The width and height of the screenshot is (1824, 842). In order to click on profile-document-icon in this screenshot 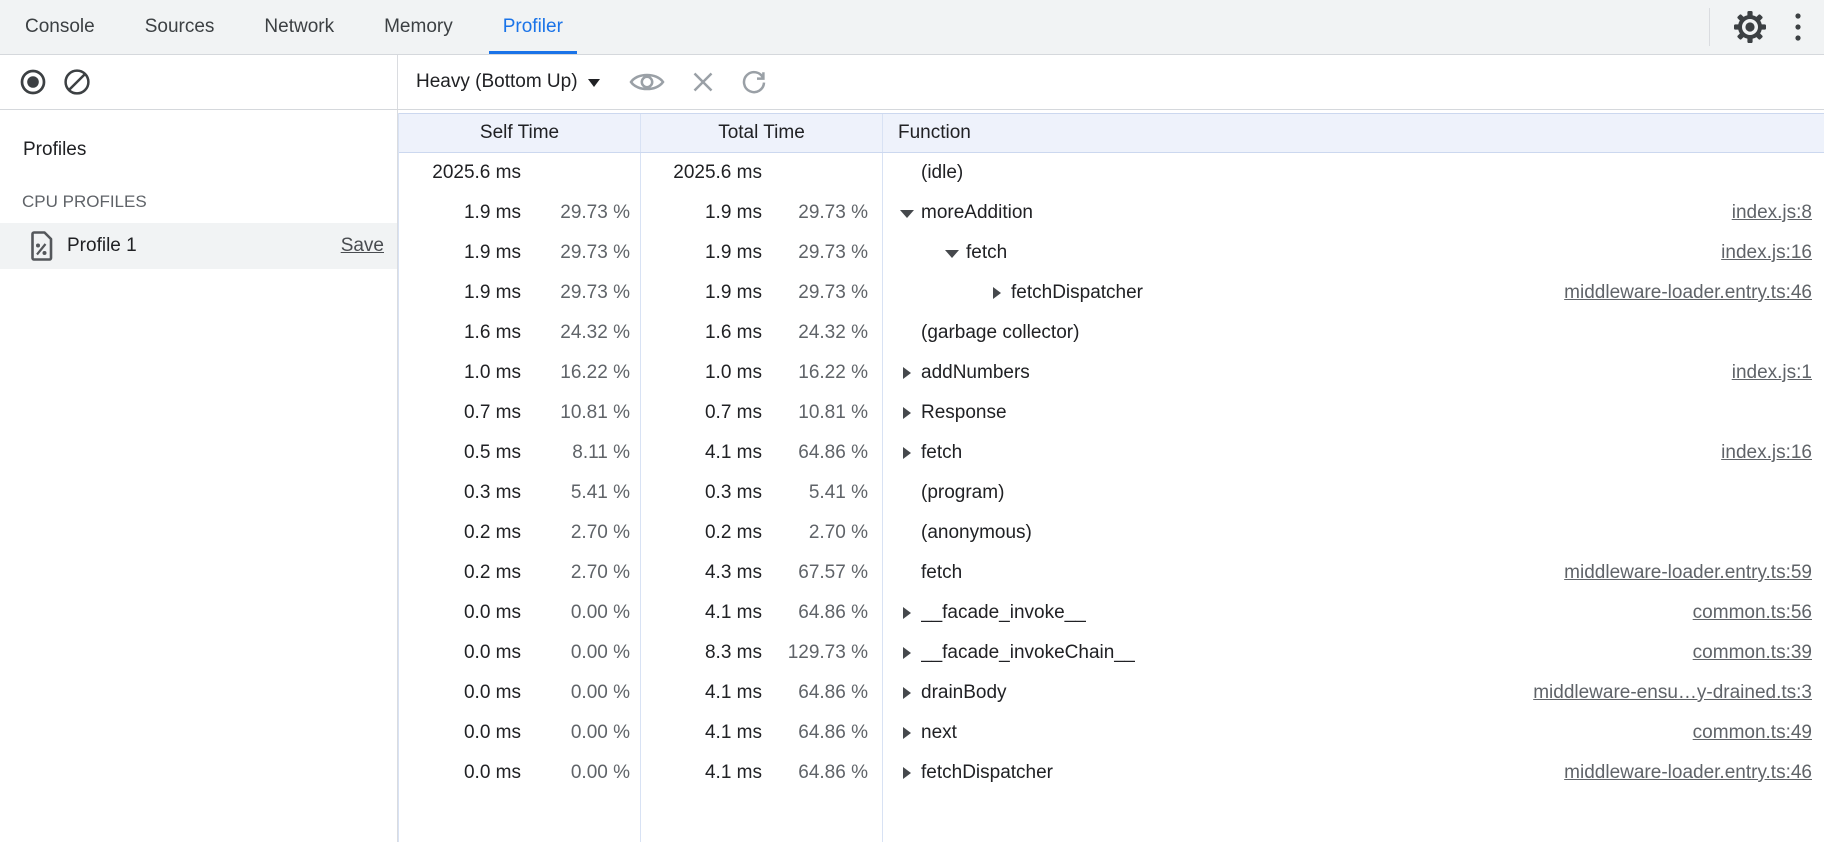, I will do `click(41, 246)`.